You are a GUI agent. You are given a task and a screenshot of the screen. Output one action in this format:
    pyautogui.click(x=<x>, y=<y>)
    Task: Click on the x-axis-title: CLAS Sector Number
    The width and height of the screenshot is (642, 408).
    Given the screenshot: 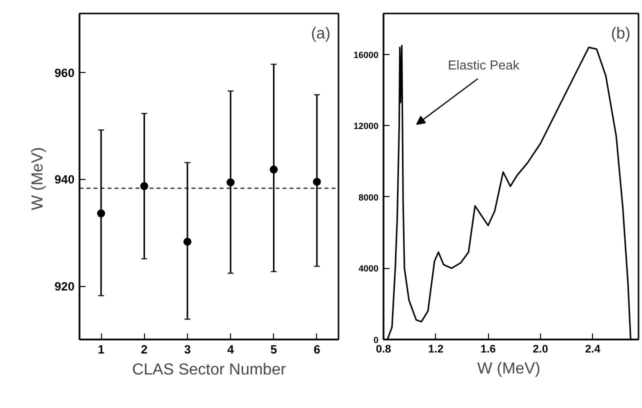 What is the action you would take?
    pyautogui.click(x=209, y=370)
    